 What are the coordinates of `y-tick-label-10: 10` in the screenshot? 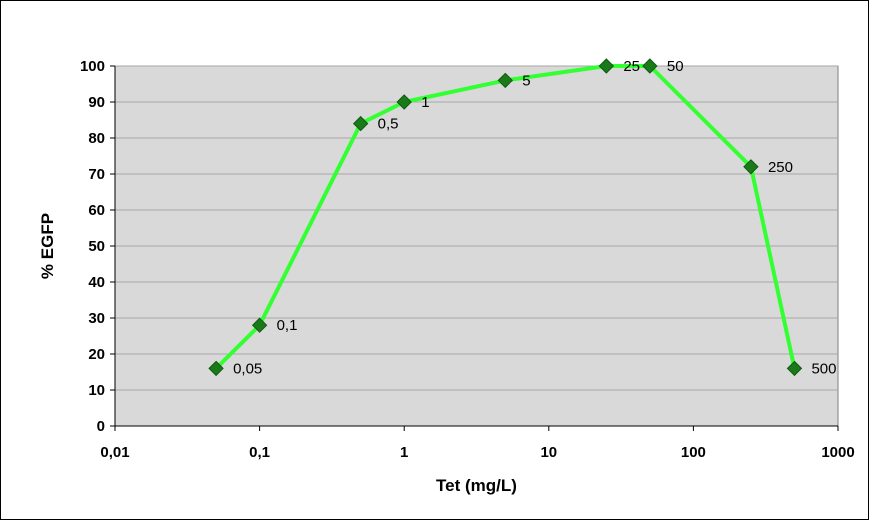 It's located at (96, 390).